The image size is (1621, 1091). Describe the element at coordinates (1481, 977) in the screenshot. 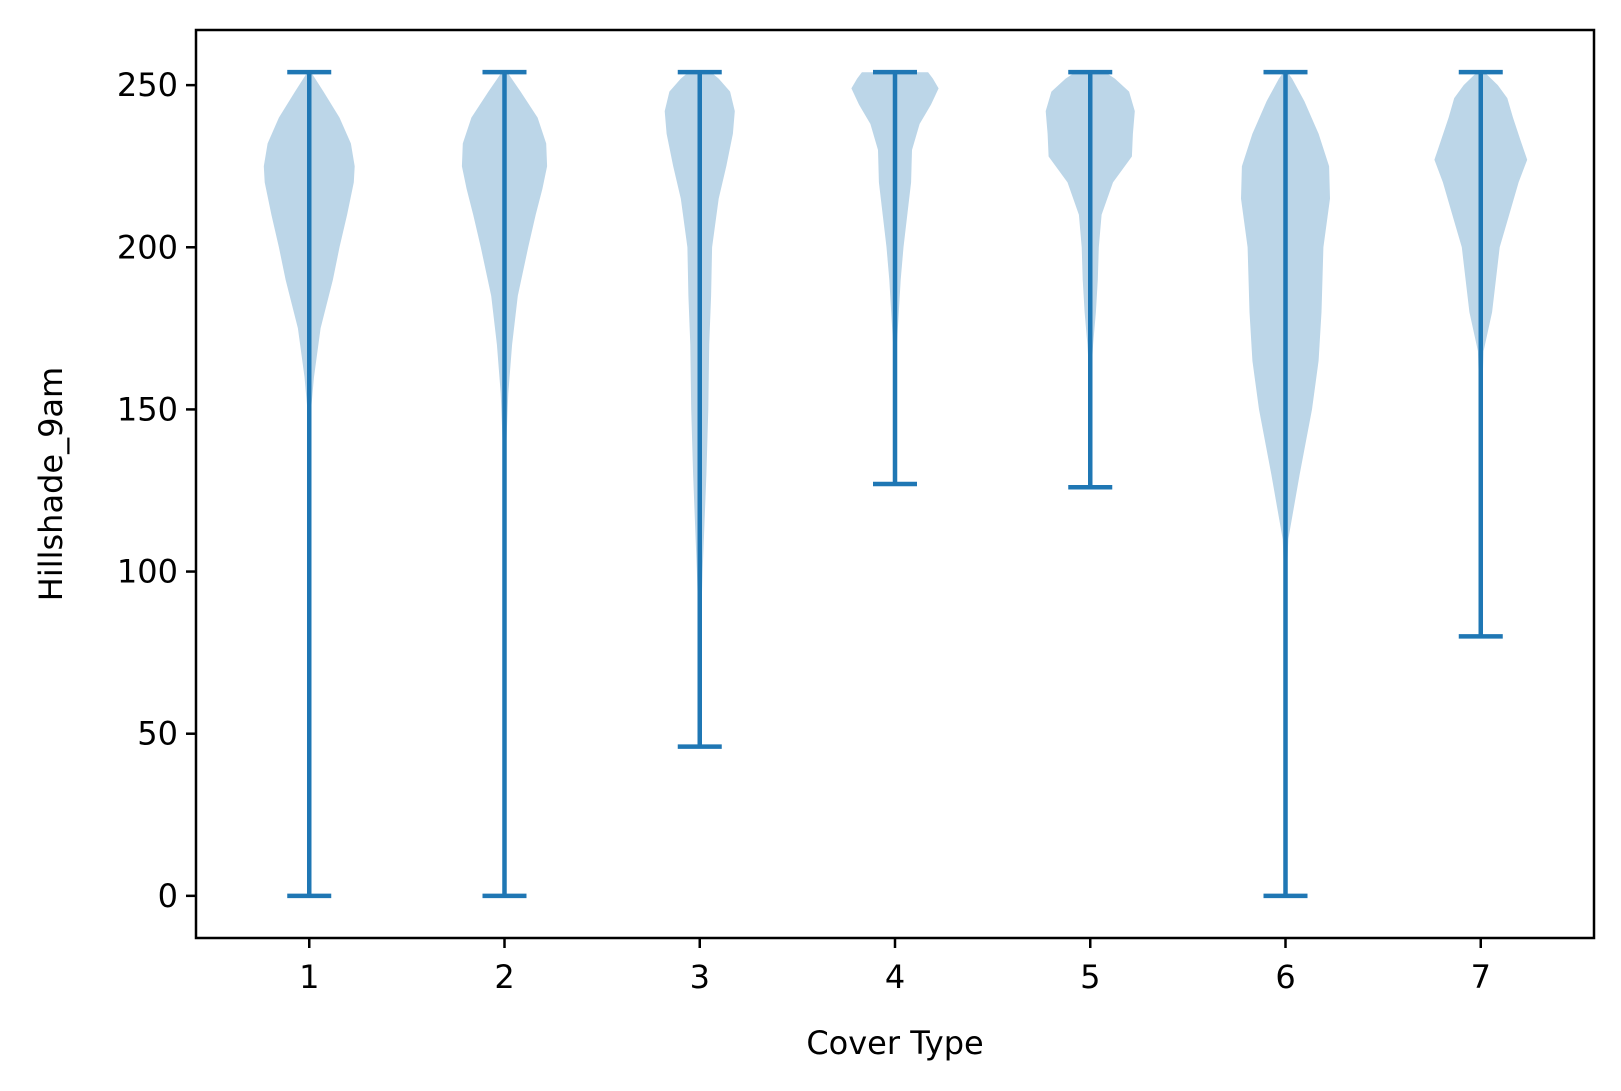

I see `x-tick-label: 7` at that location.